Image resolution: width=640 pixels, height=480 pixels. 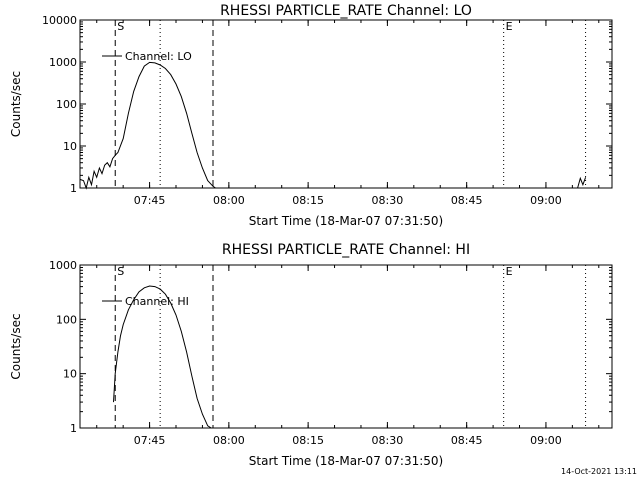 I want to click on series-line, so click(x=162, y=357).